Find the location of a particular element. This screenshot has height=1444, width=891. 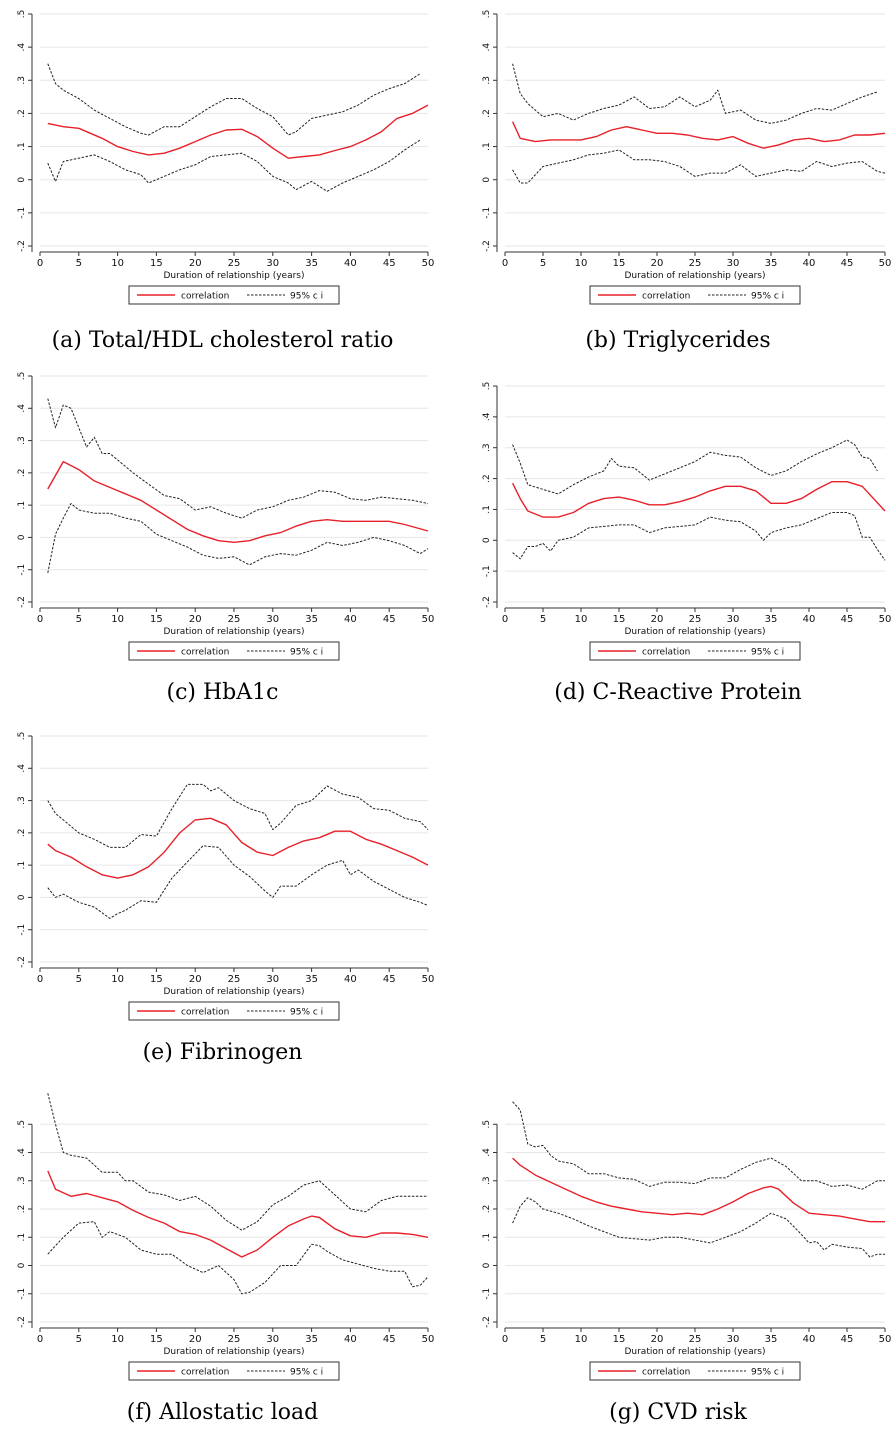

caption-triglycerides: (b) Triglycerides is located at coordinates (678, 340).